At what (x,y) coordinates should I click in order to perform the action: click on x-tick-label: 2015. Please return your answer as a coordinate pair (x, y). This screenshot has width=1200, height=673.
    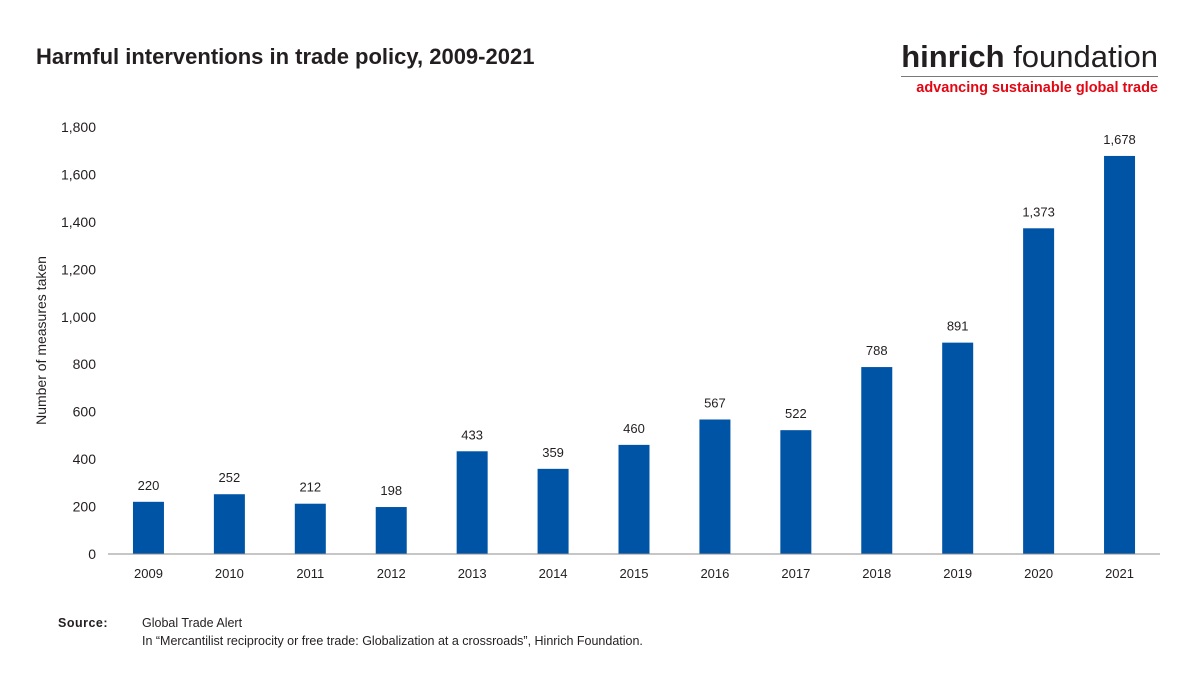
    Looking at the image, I should click on (634, 573).